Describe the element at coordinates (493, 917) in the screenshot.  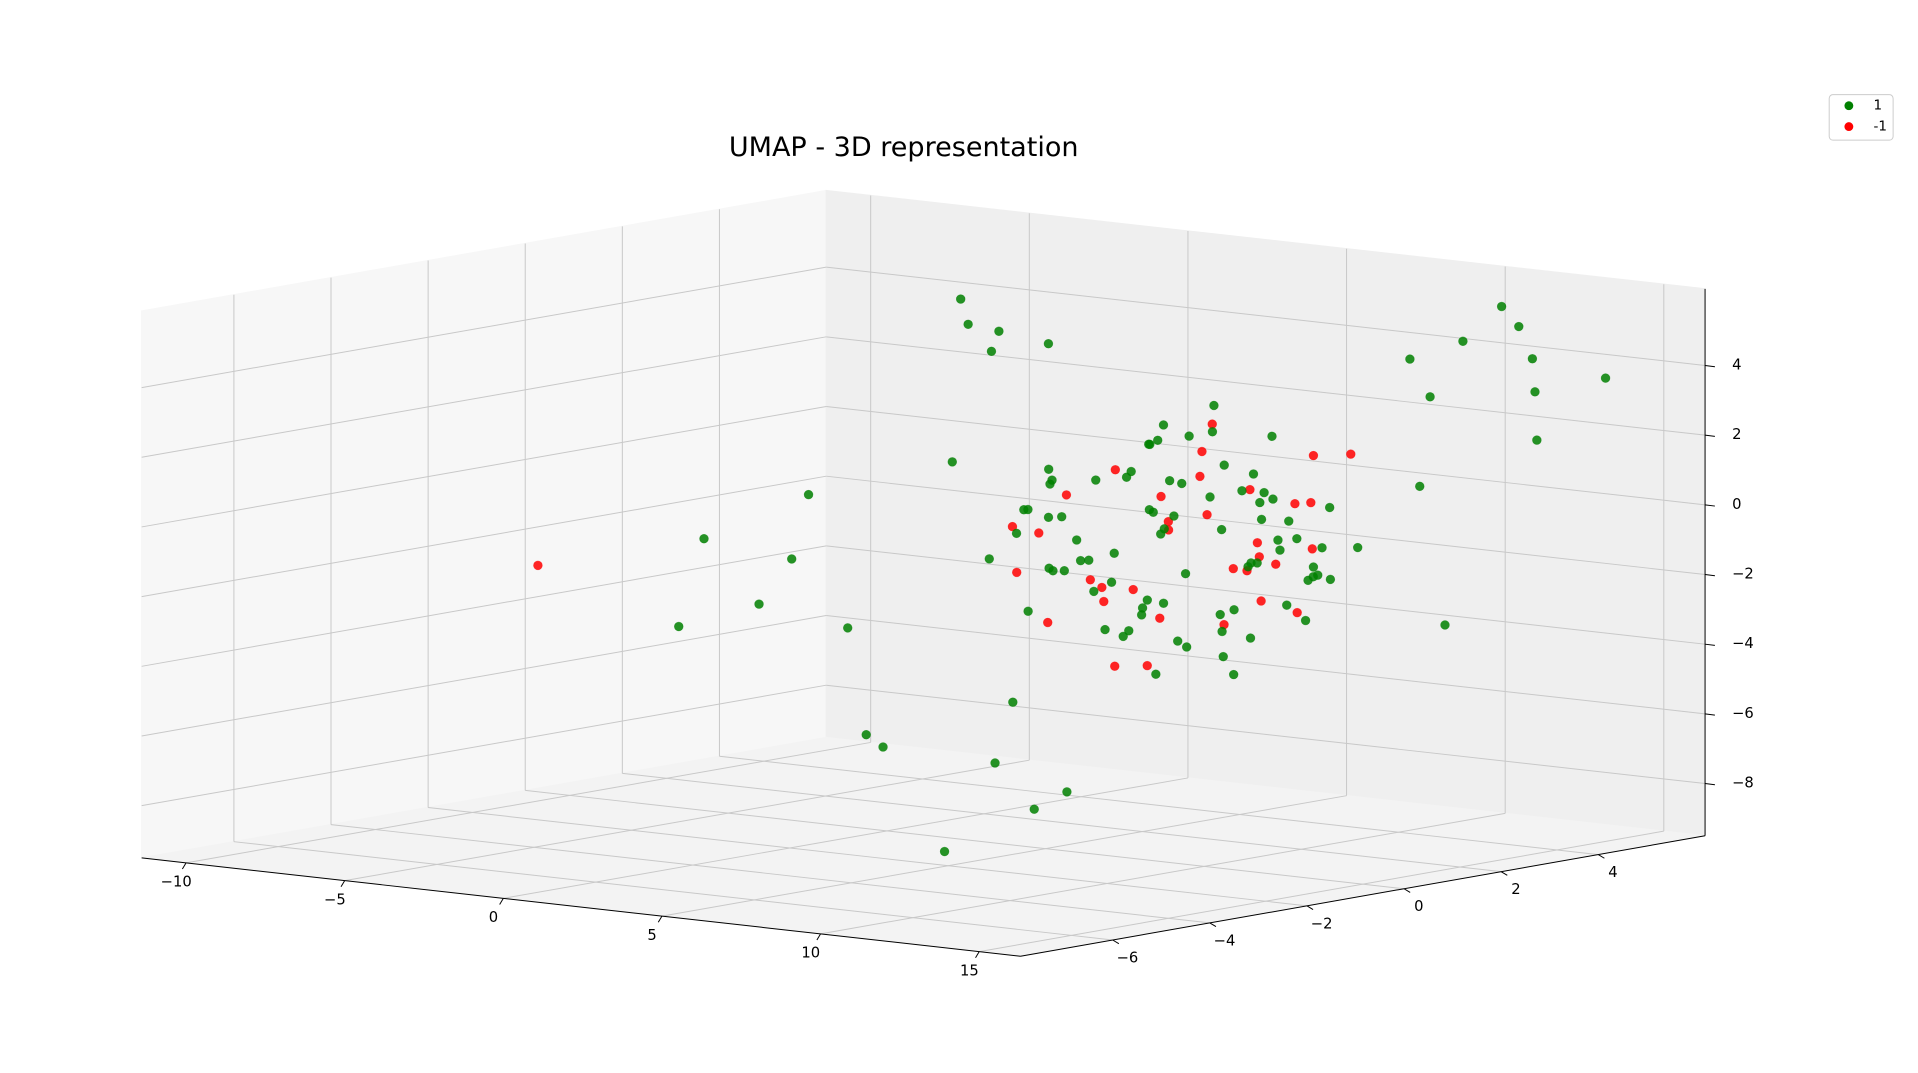
I see `x-tick-label: 0` at that location.